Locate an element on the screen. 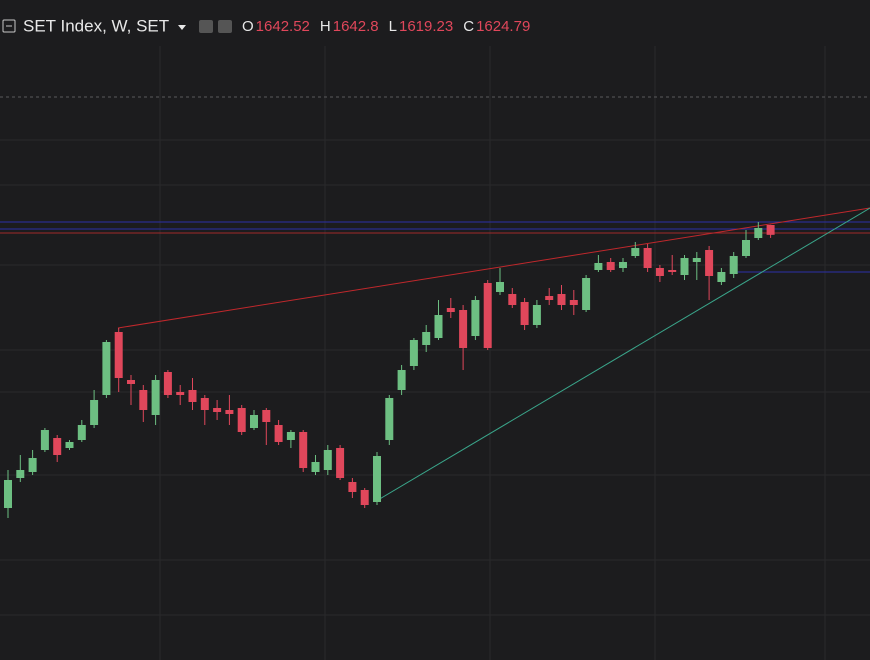  ohlc-value: 1642.52 is located at coordinates (283, 26).